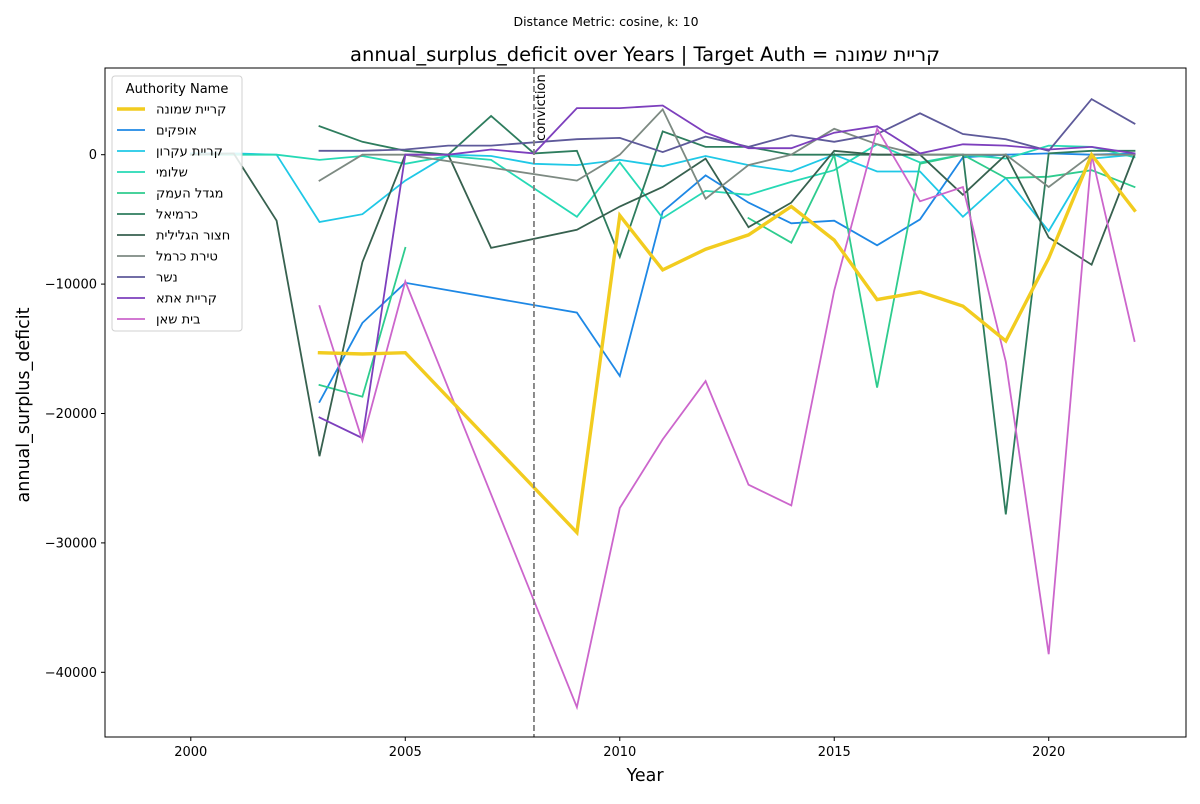  Describe the element at coordinates (71, 285) in the screenshot. I see `y-tick-label: −10000` at that location.